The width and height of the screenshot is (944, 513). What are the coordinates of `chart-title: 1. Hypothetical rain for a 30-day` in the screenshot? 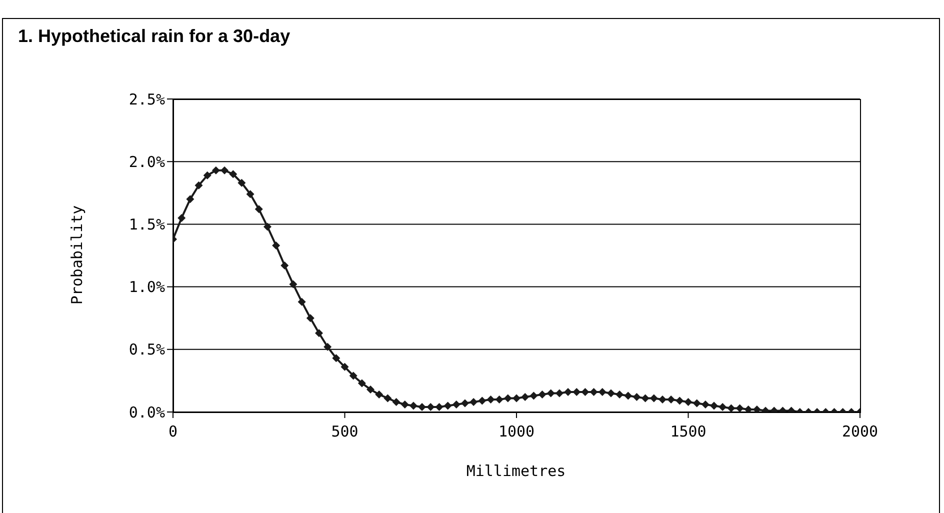 It's located at (154, 36).